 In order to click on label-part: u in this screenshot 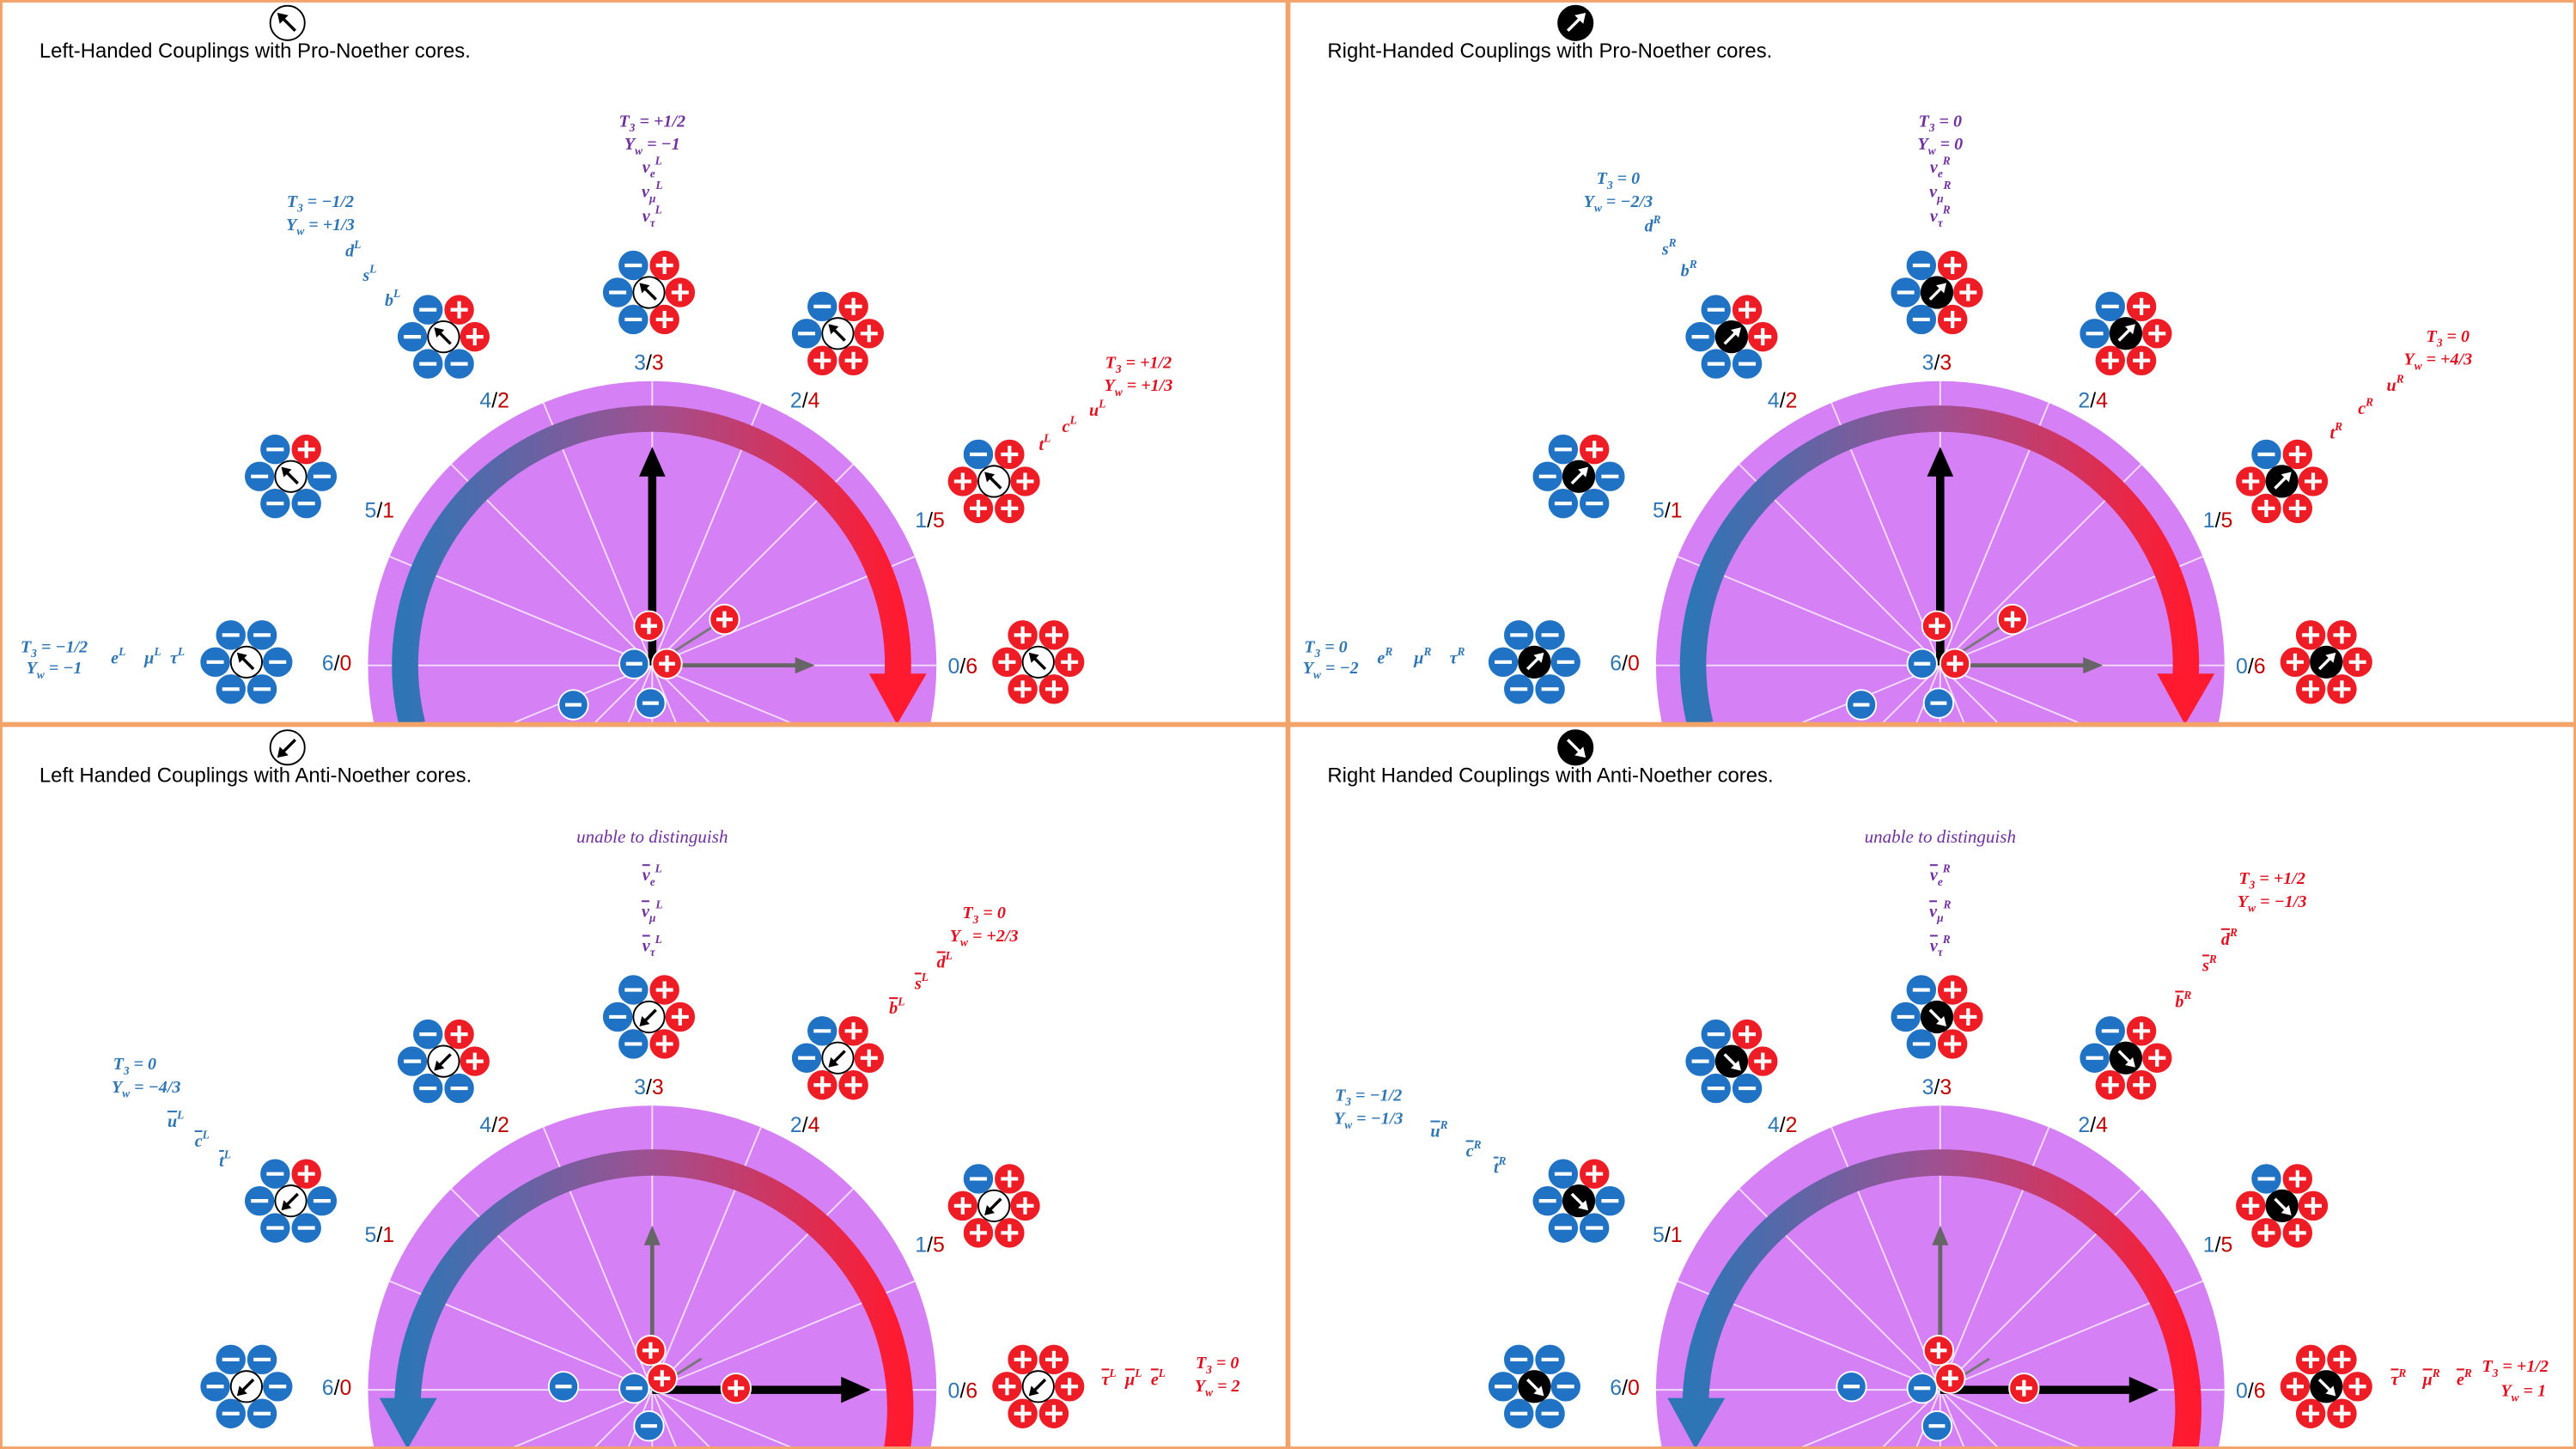, I will do `click(1094, 410)`.